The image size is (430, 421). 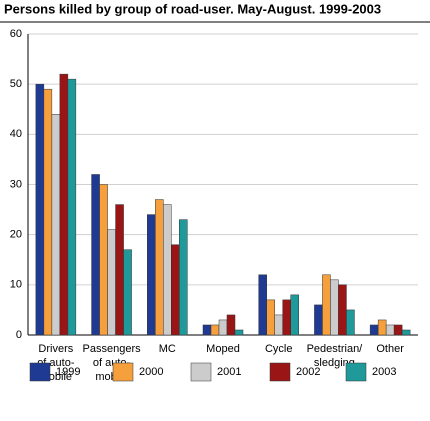 I want to click on legend-label: 2000, so click(x=151, y=372).